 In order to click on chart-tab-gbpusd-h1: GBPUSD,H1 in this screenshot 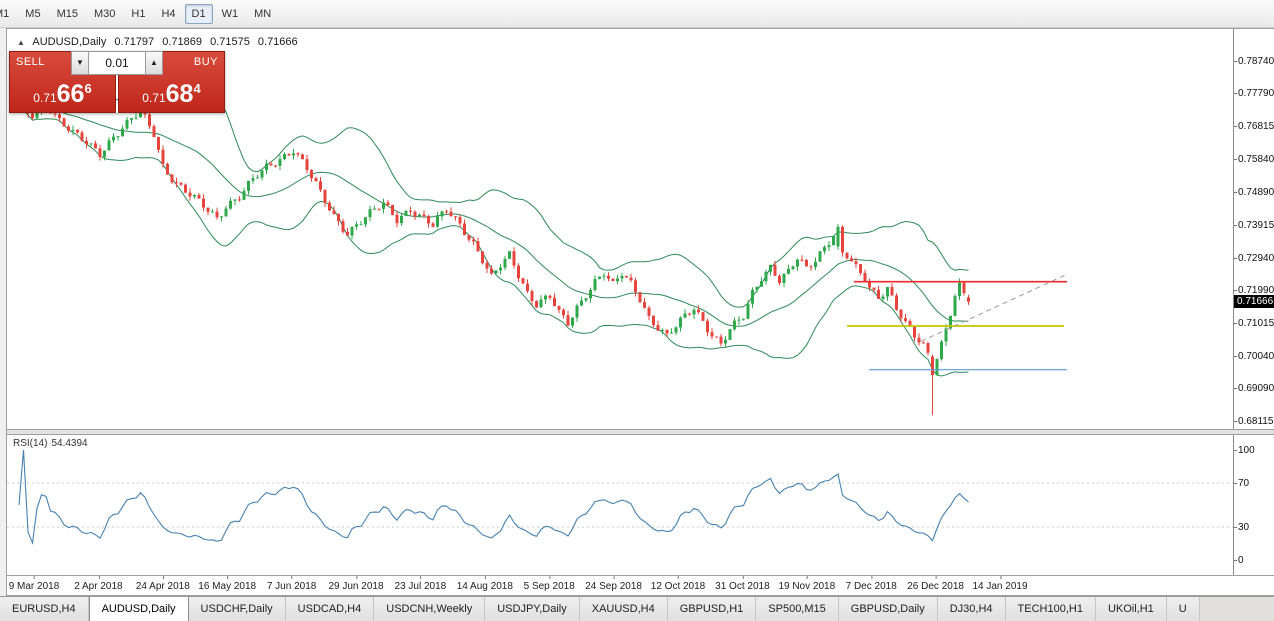, I will do `click(712, 609)`.